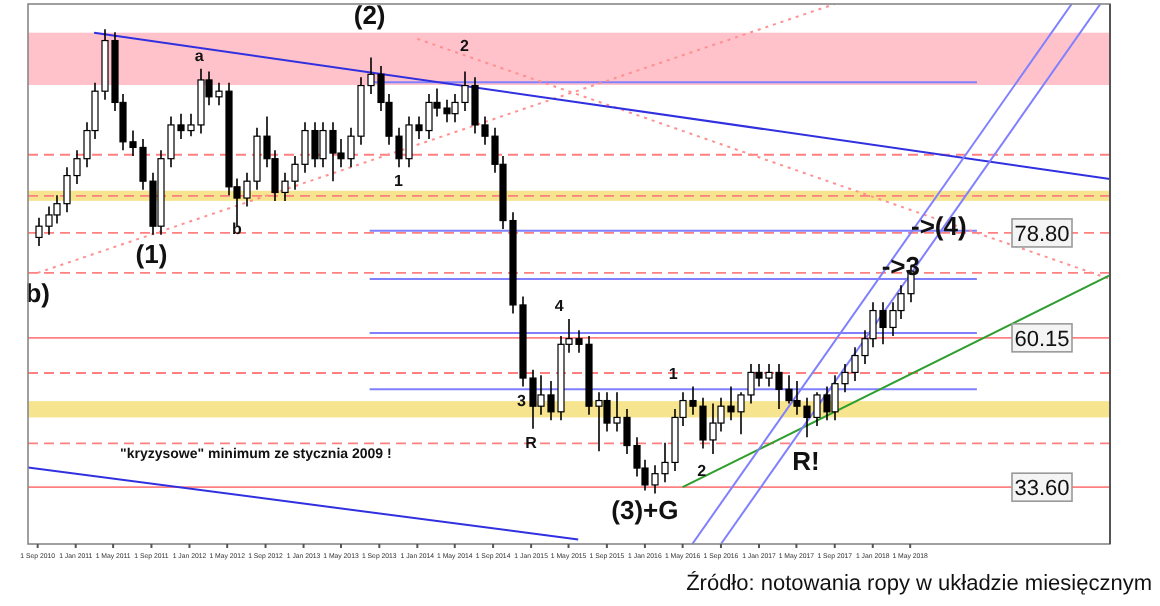 This screenshot has height=606, width=1160. Describe the element at coordinates (1042, 489) in the screenshot. I see `ref-line-label: 33.60` at that location.